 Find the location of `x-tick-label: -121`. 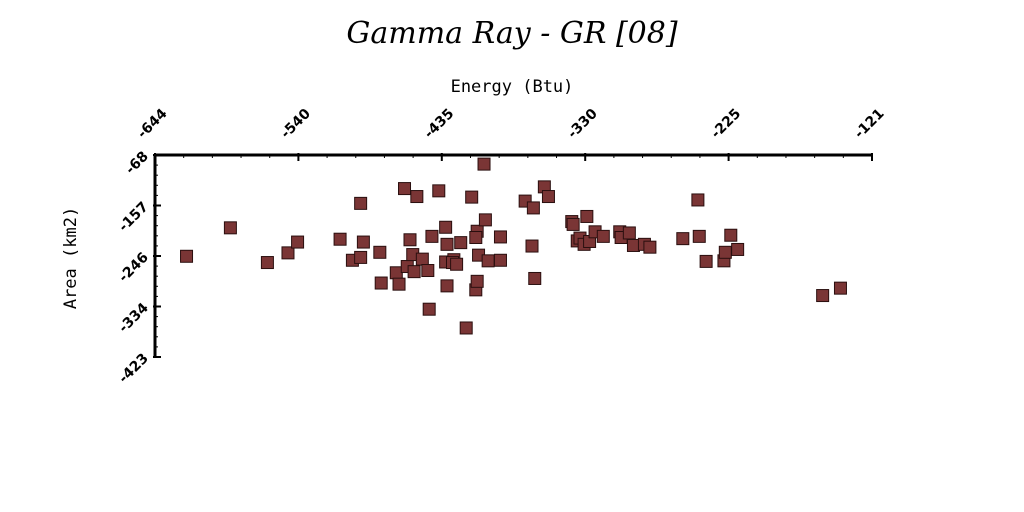

x-tick-label: -121 is located at coordinates (870, 124).